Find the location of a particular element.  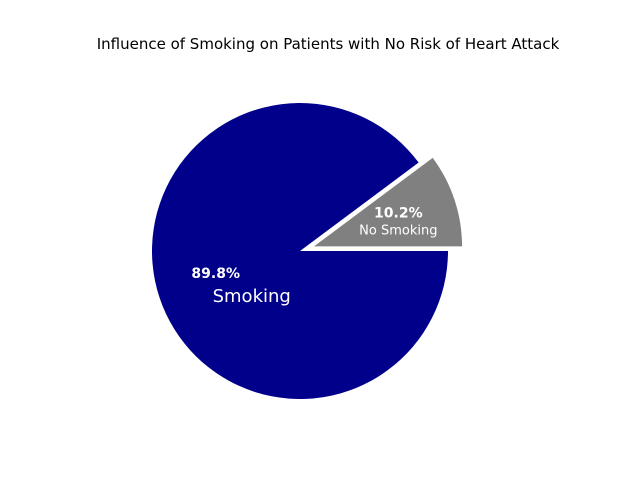

pie-category-label-no-smoking: No Smoking is located at coordinates (398, 230).